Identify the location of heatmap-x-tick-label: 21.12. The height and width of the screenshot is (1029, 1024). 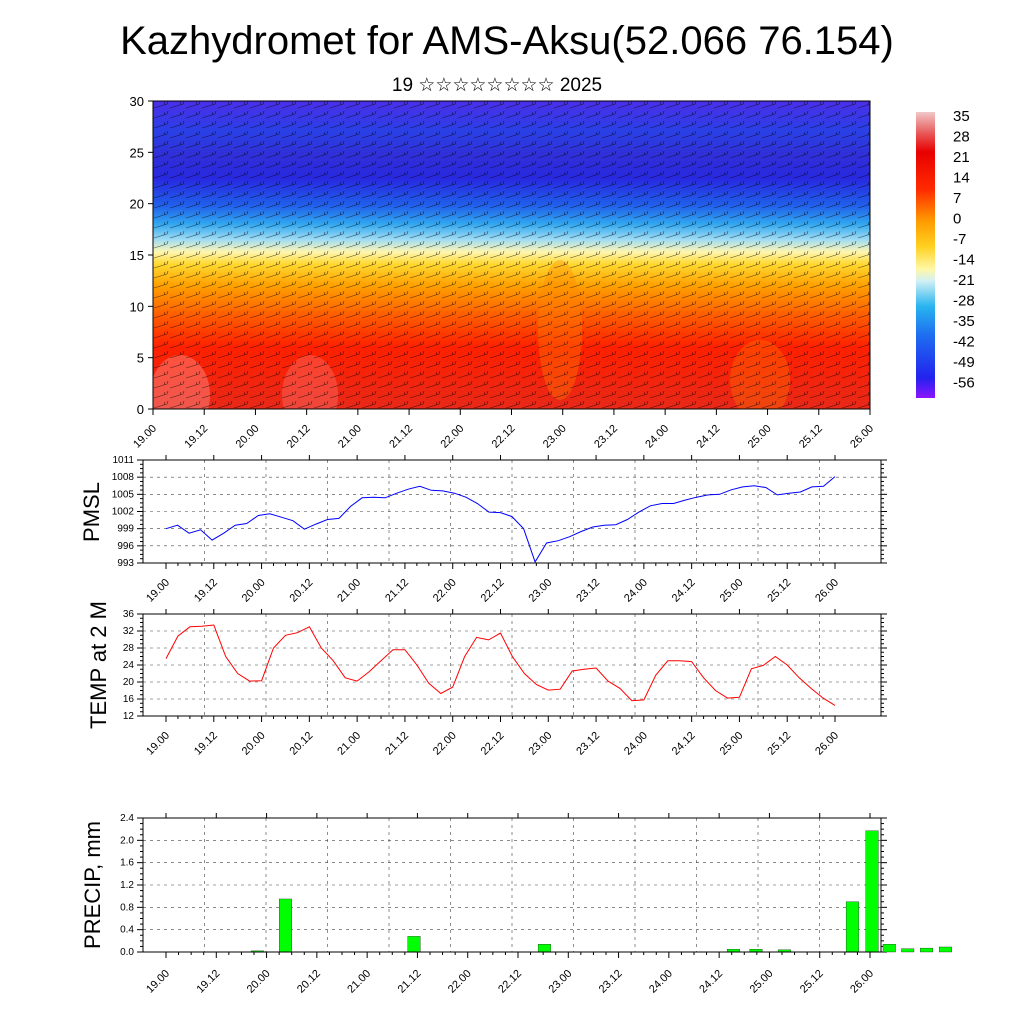
(401, 437).